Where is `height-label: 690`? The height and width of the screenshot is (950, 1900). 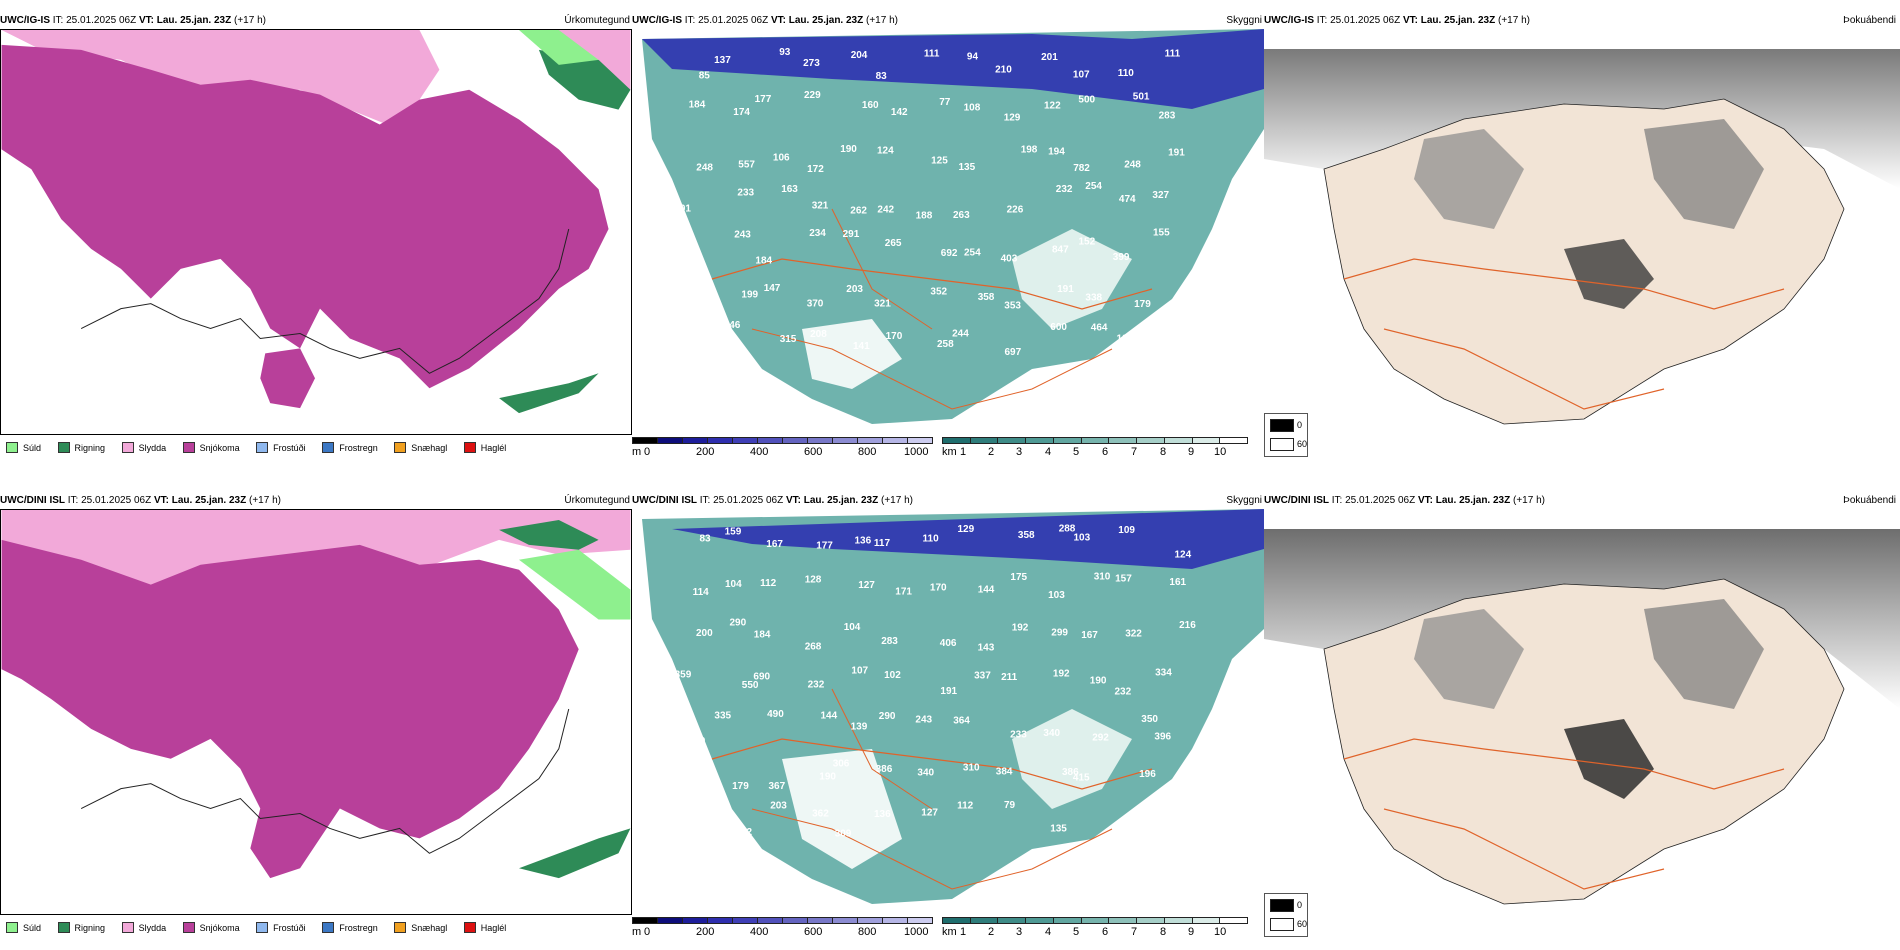
height-label: 690 is located at coordinates (761, 677).